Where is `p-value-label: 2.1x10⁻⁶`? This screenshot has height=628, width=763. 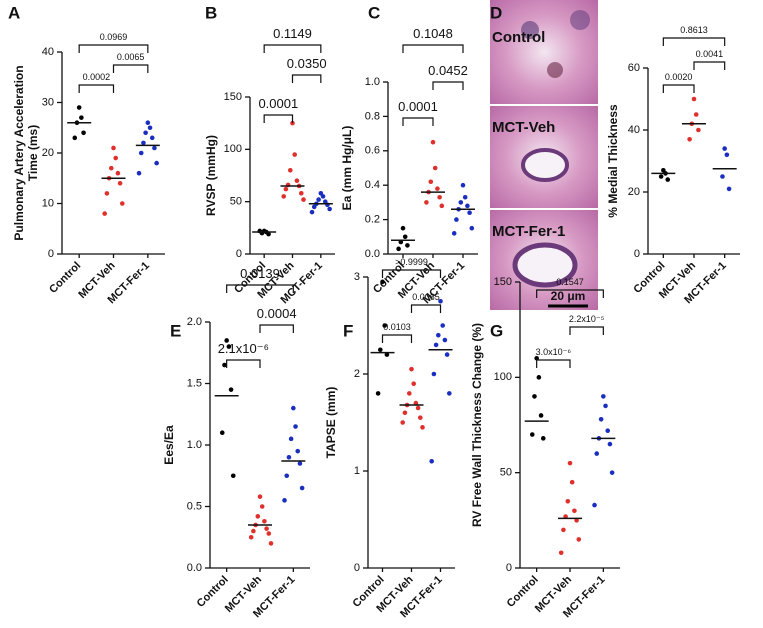
p-value-label: 2.1x10⁻⁶ is located at coordinates (243, 348).